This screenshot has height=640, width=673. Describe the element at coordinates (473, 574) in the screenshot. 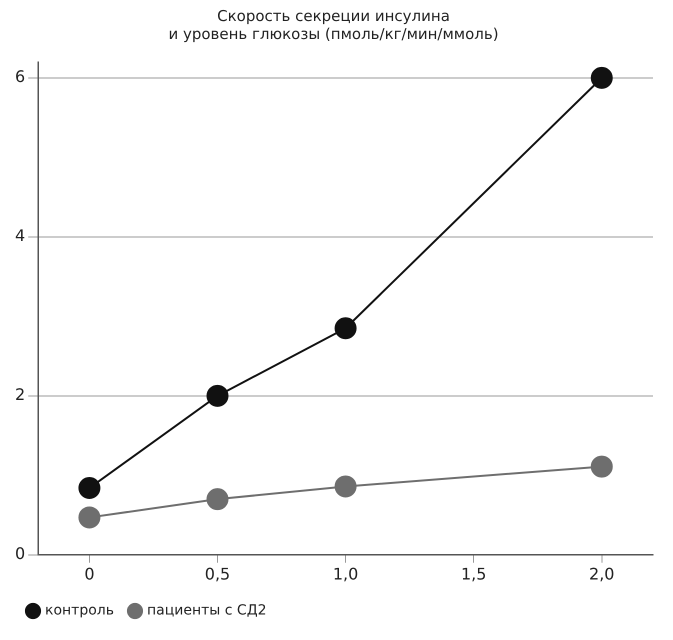

I see `x-tick-label: 1,5` at that location.